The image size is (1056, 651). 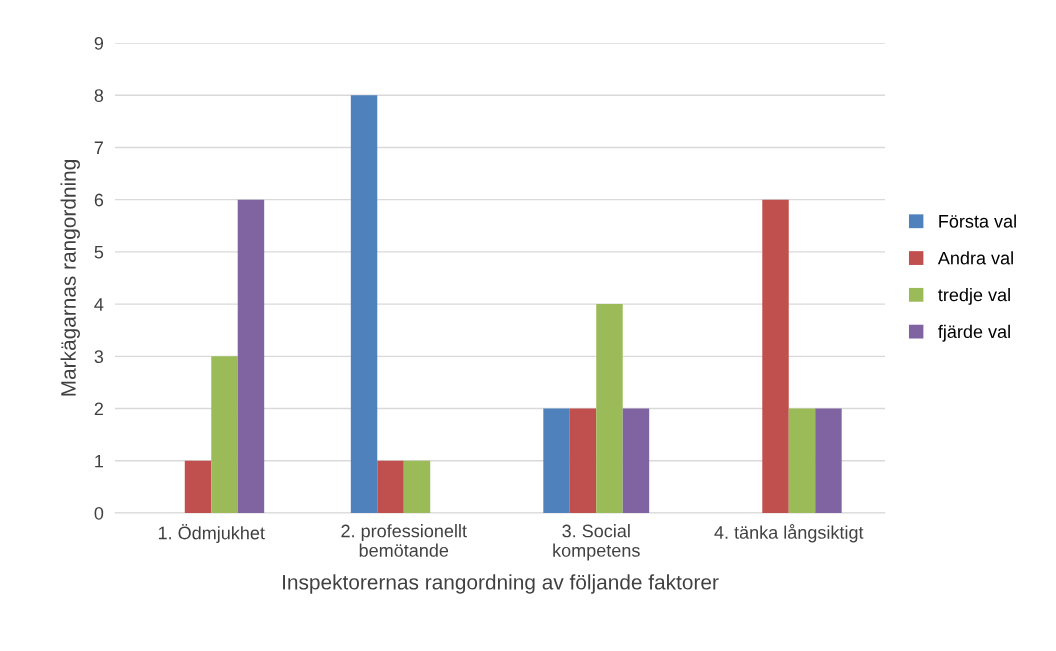 I want to click on legend-label: Andra val, so click(x=975, y=258).